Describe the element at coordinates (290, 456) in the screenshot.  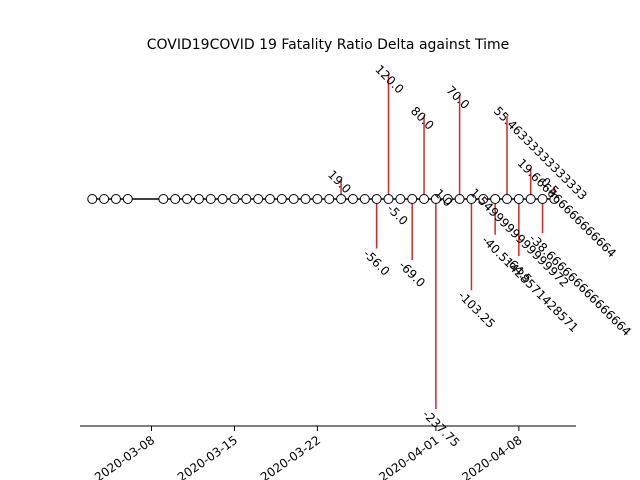
I see `x-tick-label-2: 2020-03-22` at that location.